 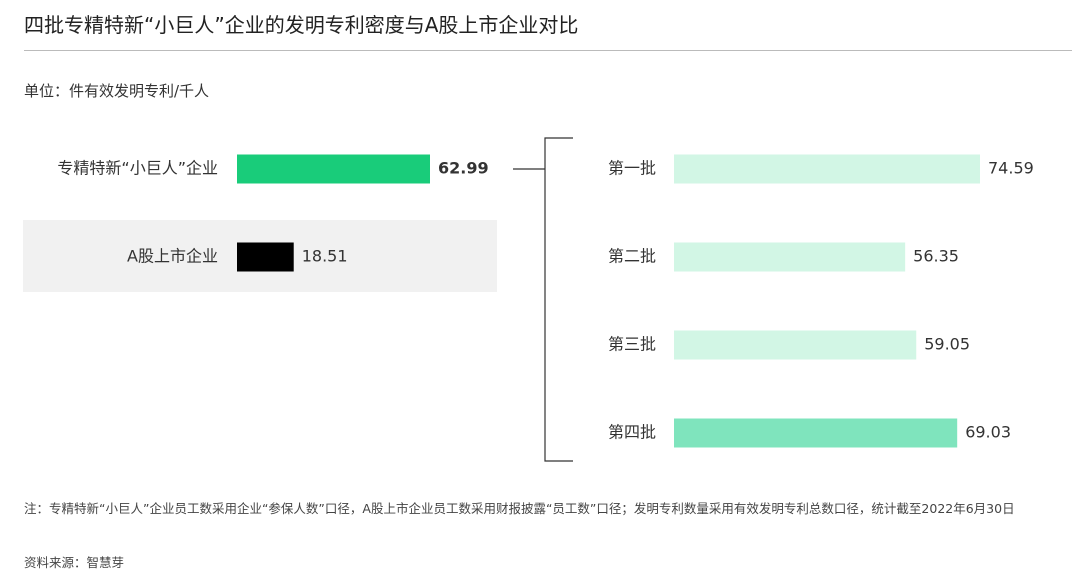 I want to click on unit: 单位：件有效发明专利/千人, so click(x=117, y=91).